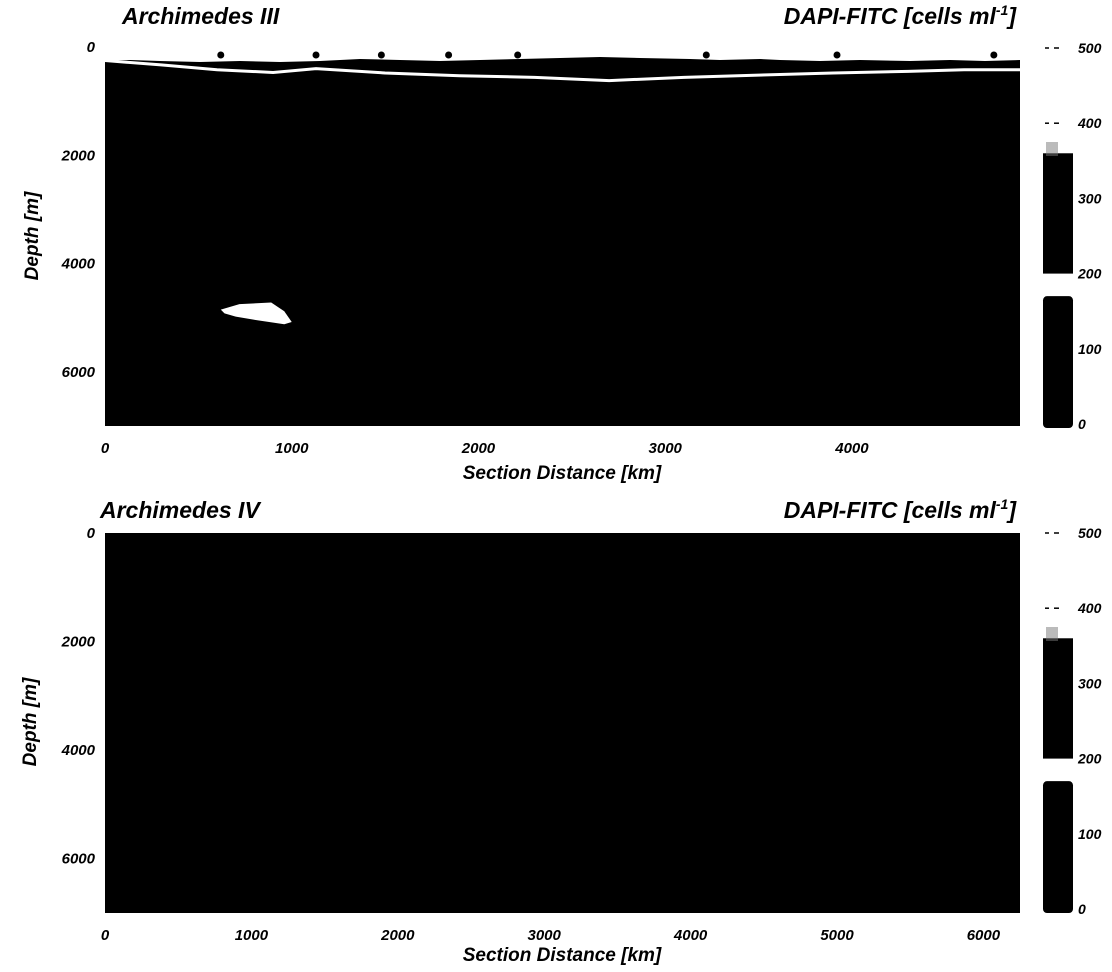 Image resolution: width=1112 pixels, height=972 pixels. Describe the element at coordinates (607, 55) in the screenshot. I see `station-markers` at that location.